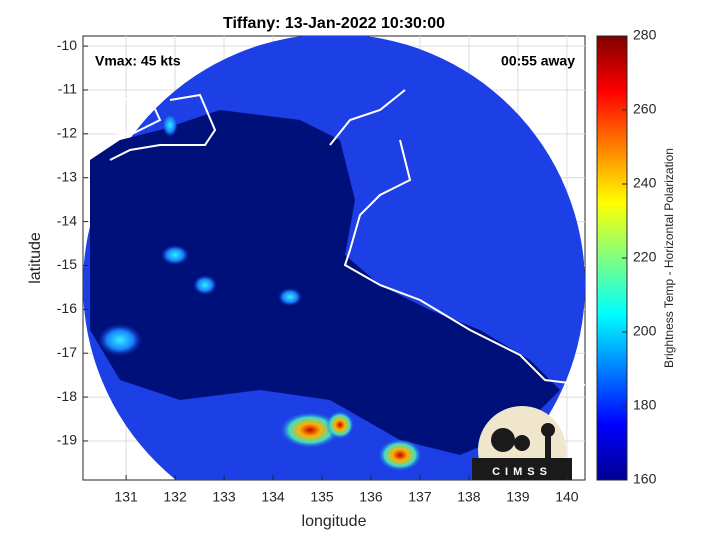  Describe the element at coordinates (126, 497) in the screenshot. I see `x-tick-label: 131` at that location.